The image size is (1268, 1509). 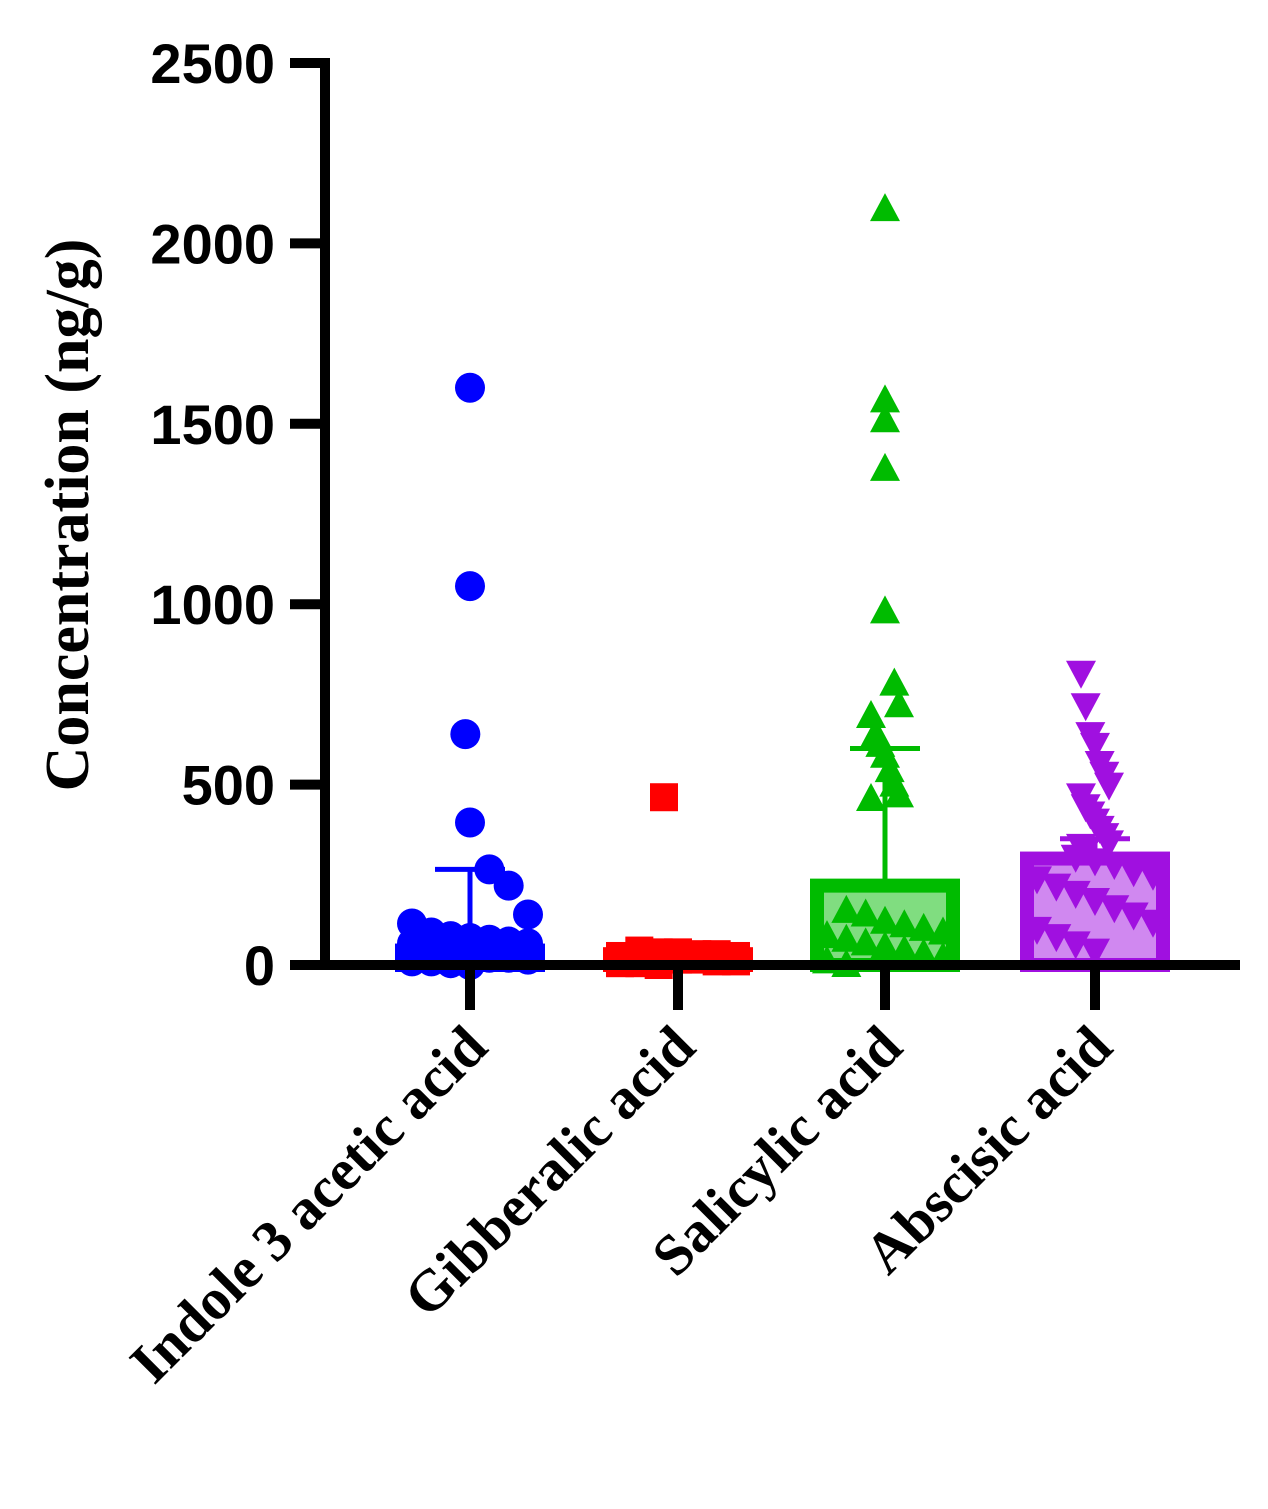 What do you see at coordinates (212, 604) in the screenshot?
I see `y-tick-label: 1000` at bounding box center [212, 604].